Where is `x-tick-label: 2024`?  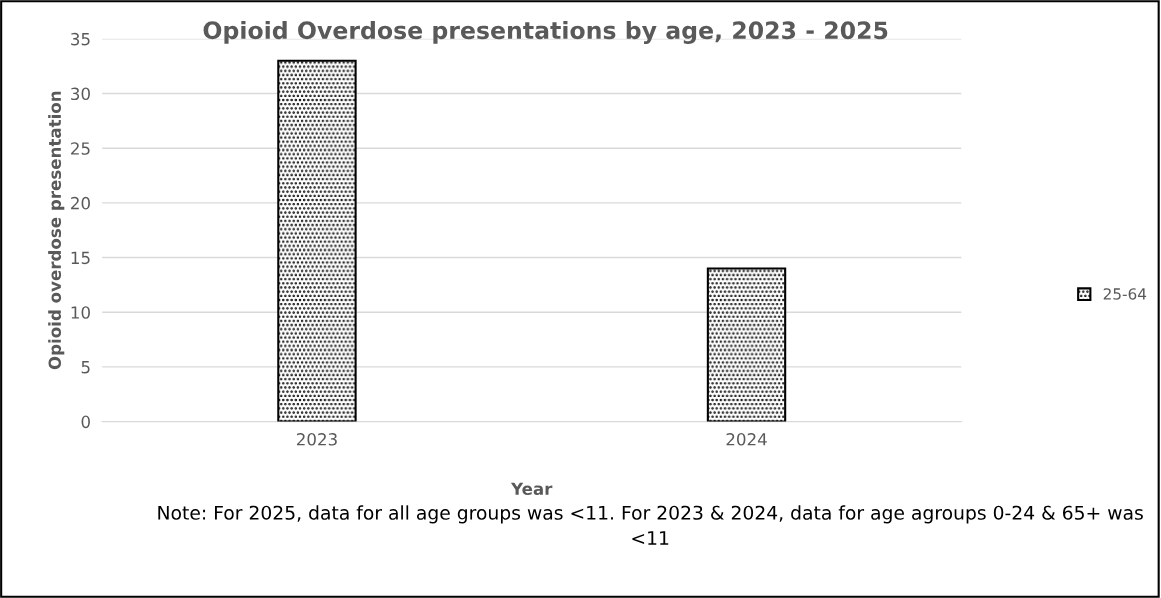 x-tick-label: 2024 is located at coordinates (746, 439).